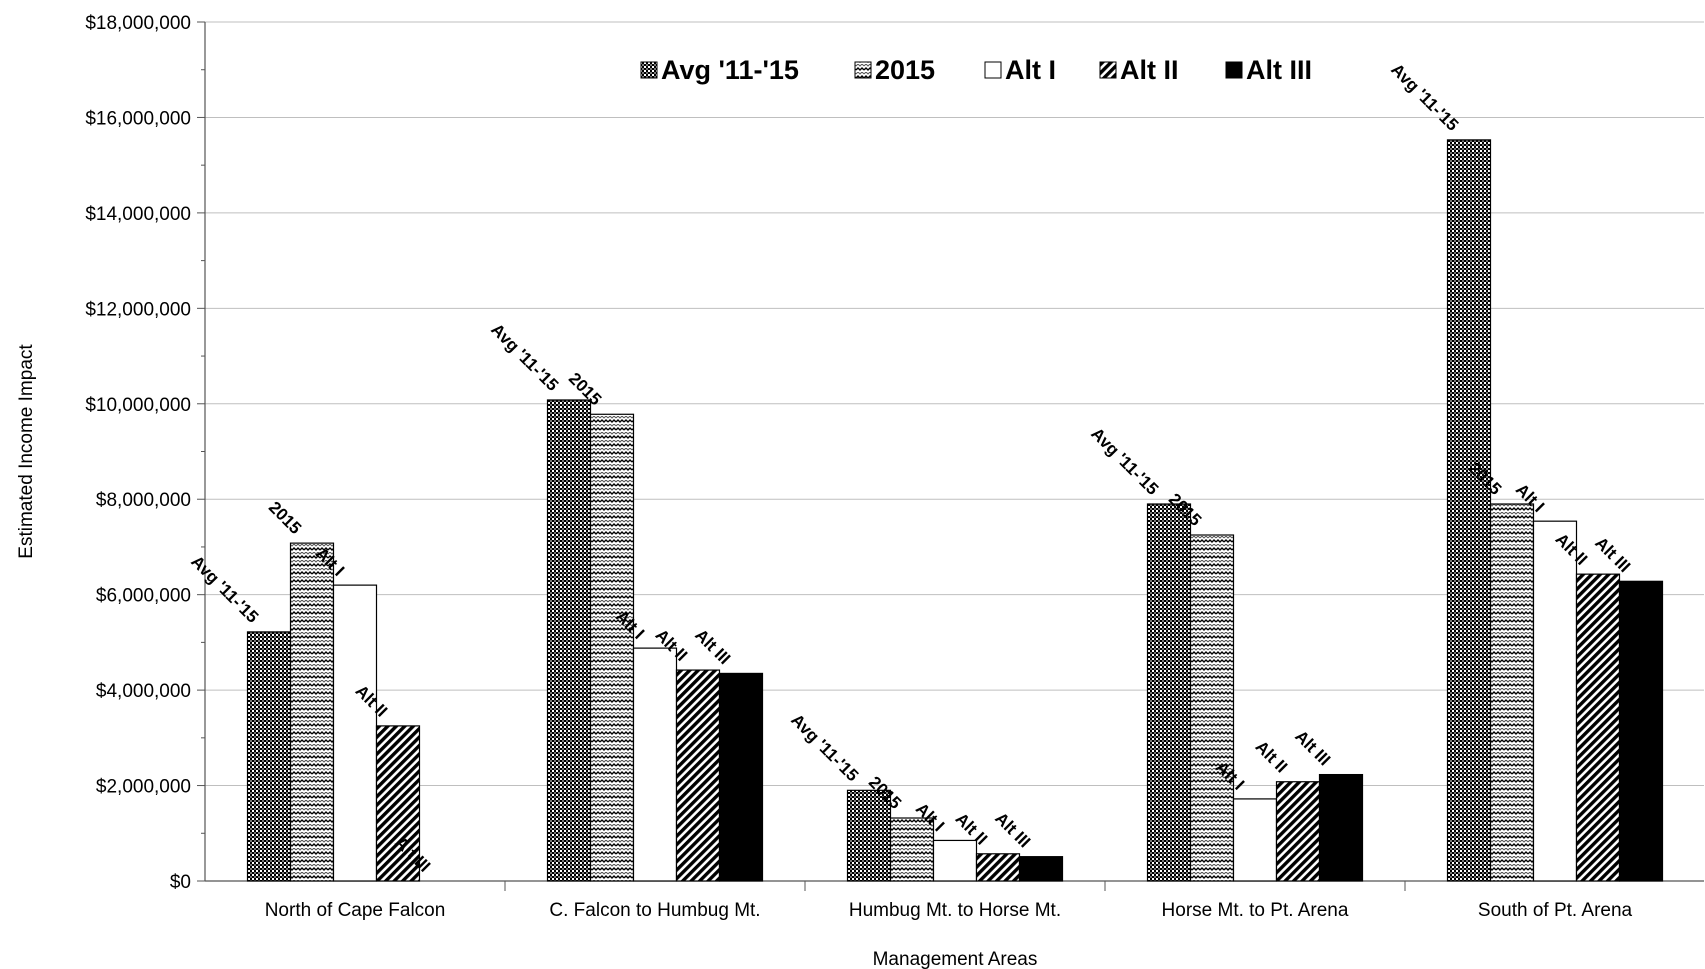 This screenshot has width=1705, height=969. I want to click on x-tick-label: North of Cape Falcon, so click(355, 910).